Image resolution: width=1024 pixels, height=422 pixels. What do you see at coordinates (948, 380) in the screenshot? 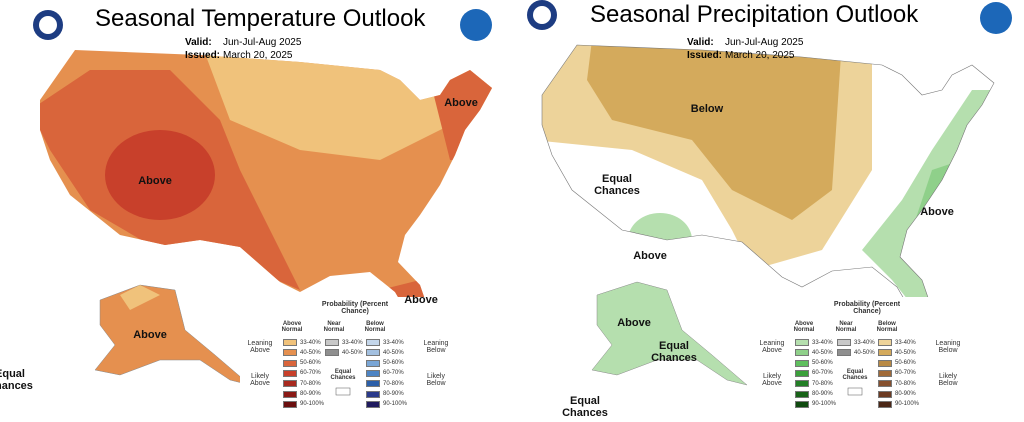
I see `legend-group-label: Likely Below` at bounding box center [948, 380].